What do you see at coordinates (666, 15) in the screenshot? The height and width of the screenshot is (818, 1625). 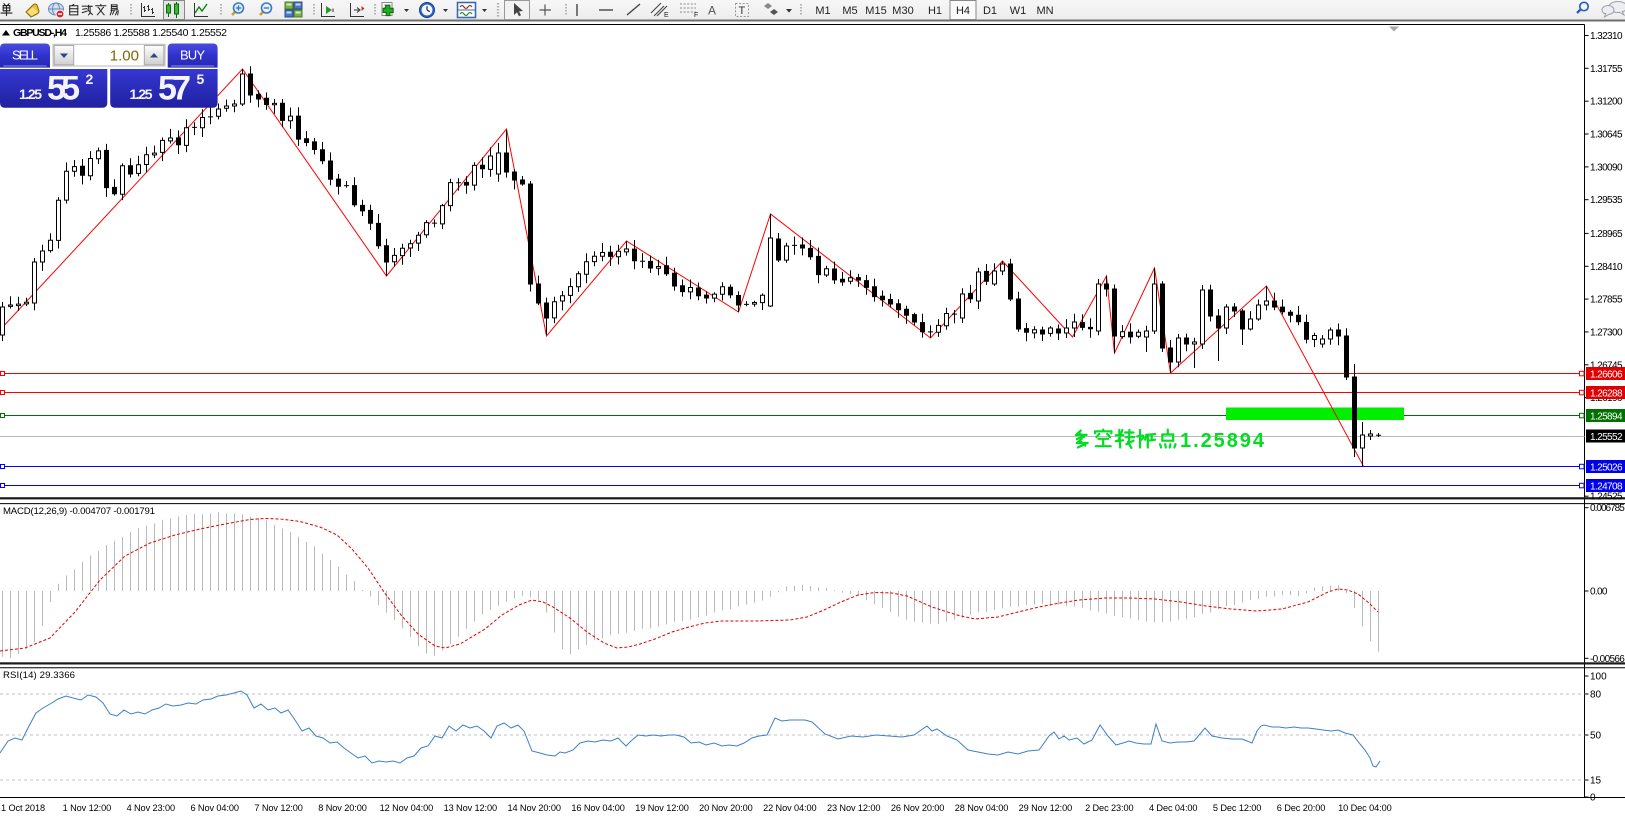 I see `svg-text: E` at bounding box center [666, 15].